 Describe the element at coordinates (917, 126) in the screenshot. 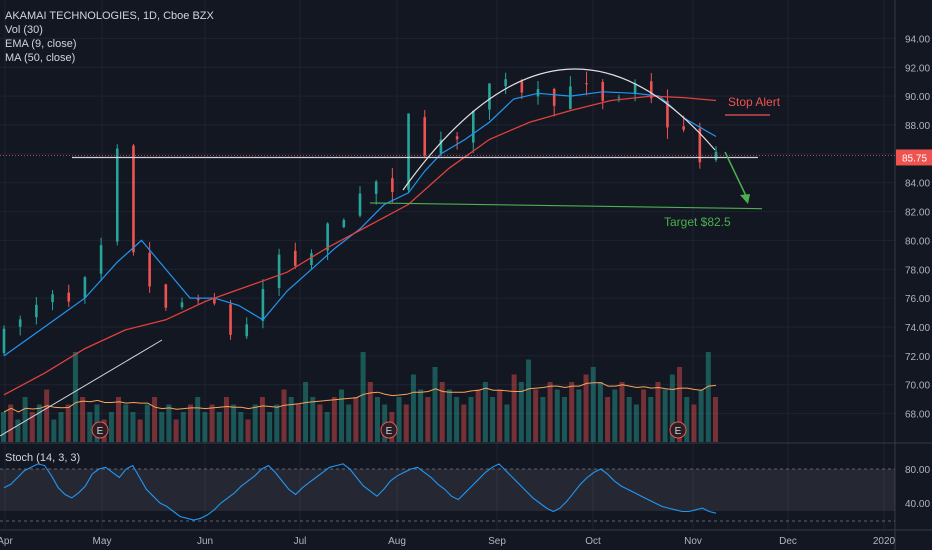

I see `y-tick-label-3: 88.00` at that location.